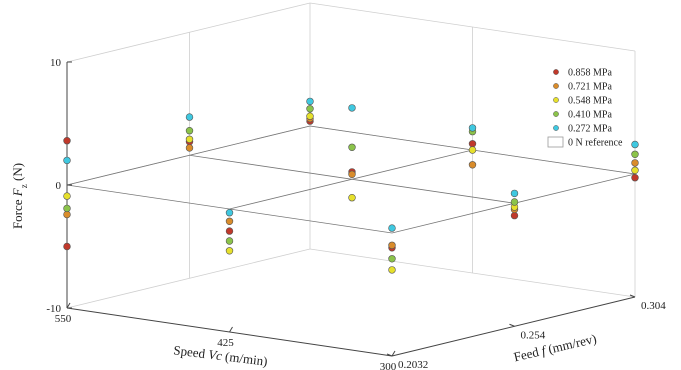 The image size is (681, 370). Describe the element at coordinates (590, 129) in the screenshot. I see `legend-label: 0.272 MPa` at that location.